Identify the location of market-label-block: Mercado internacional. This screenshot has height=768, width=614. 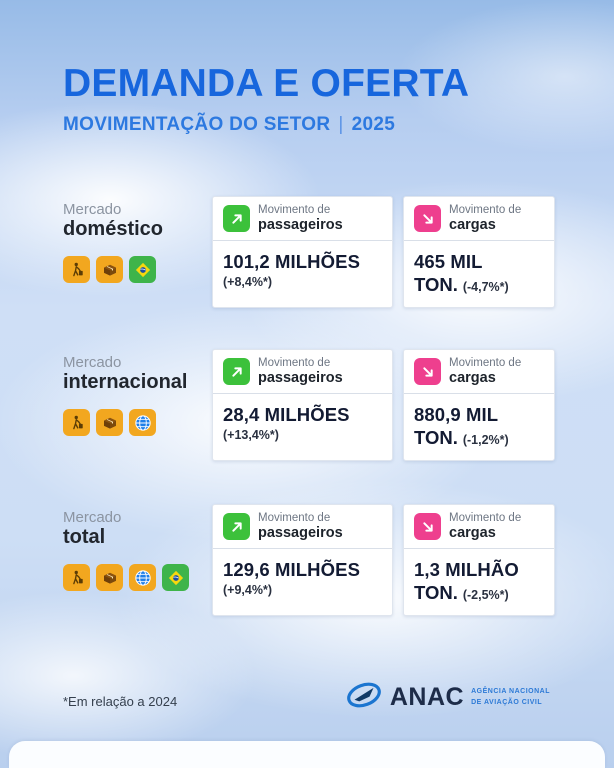
(137, 405).